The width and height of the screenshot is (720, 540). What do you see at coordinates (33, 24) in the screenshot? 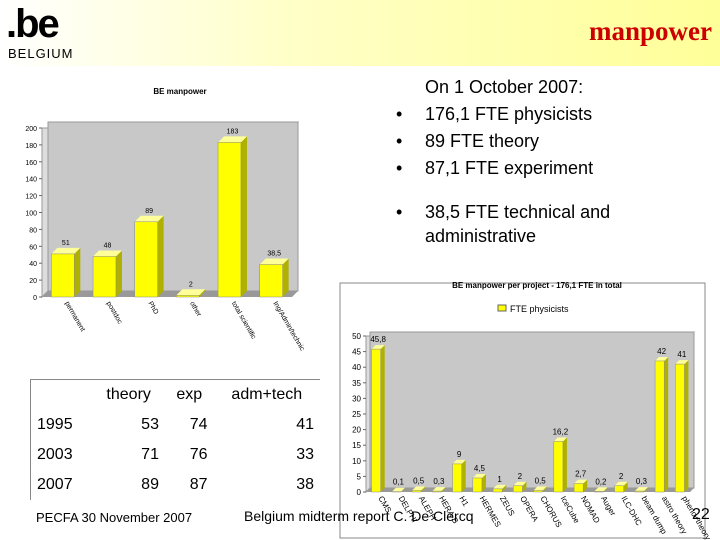
I see `logo: .be` at bounding box center [33, 24].